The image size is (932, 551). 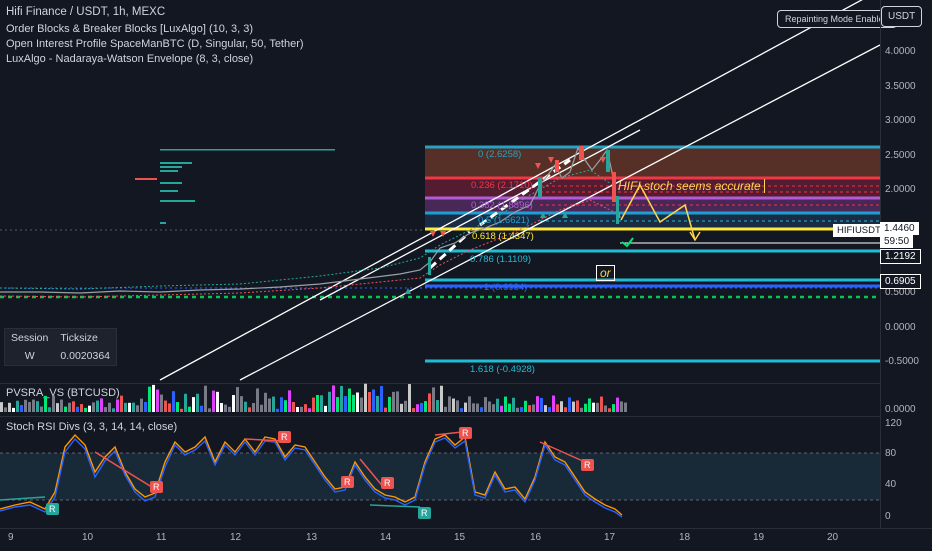 What do you see at coordinates (92, 427) in the screenshot?
I see `stoch-pane-title: Stoch RSI Divs (3, 3, 14, 14, close)` at bounding box center [92, 427].